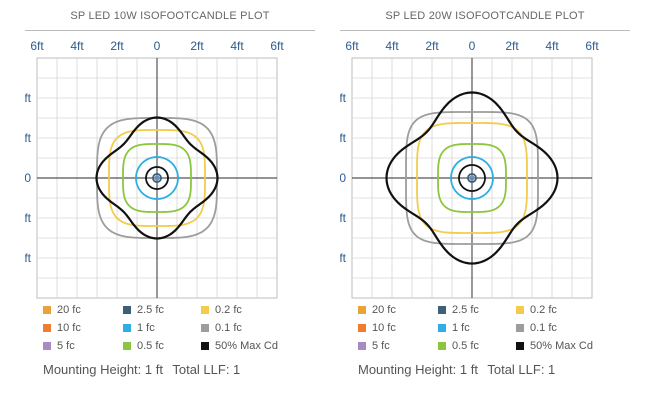 The height and width of the screenshot is (401, 650). What do you see at coordinates (170, 16) in the screenshot?
I see `chart-title: SP LED 10W ISOFOOTCANDLE PLOT` at bounding box center [170, 16].